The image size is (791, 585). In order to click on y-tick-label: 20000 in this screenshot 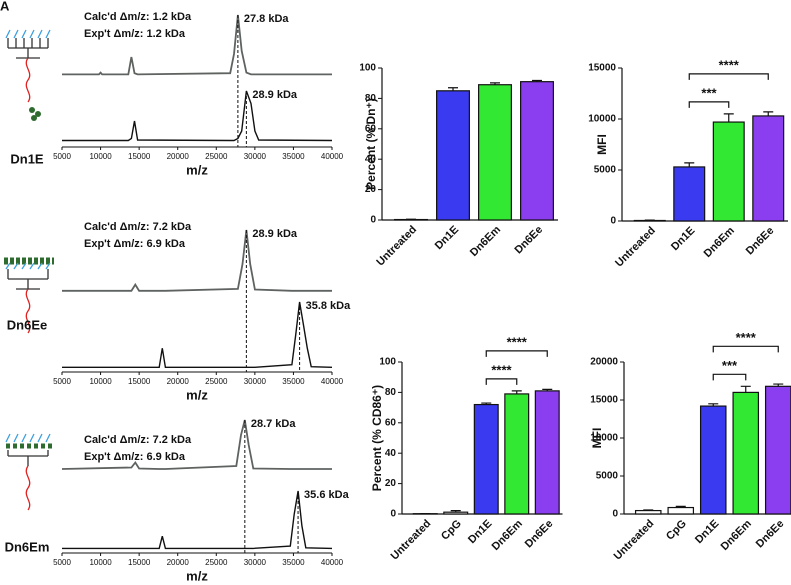, I will do `click(604, 362)`.